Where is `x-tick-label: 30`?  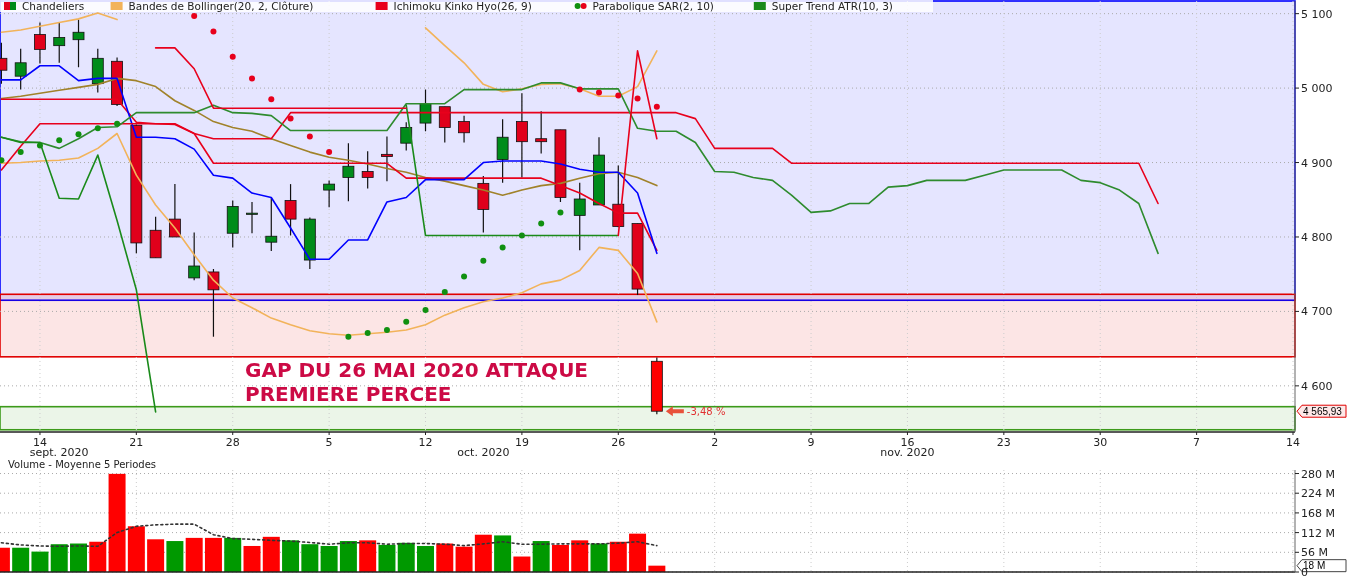
x-tick-label: 30 is located at coordinates (1100, 442).